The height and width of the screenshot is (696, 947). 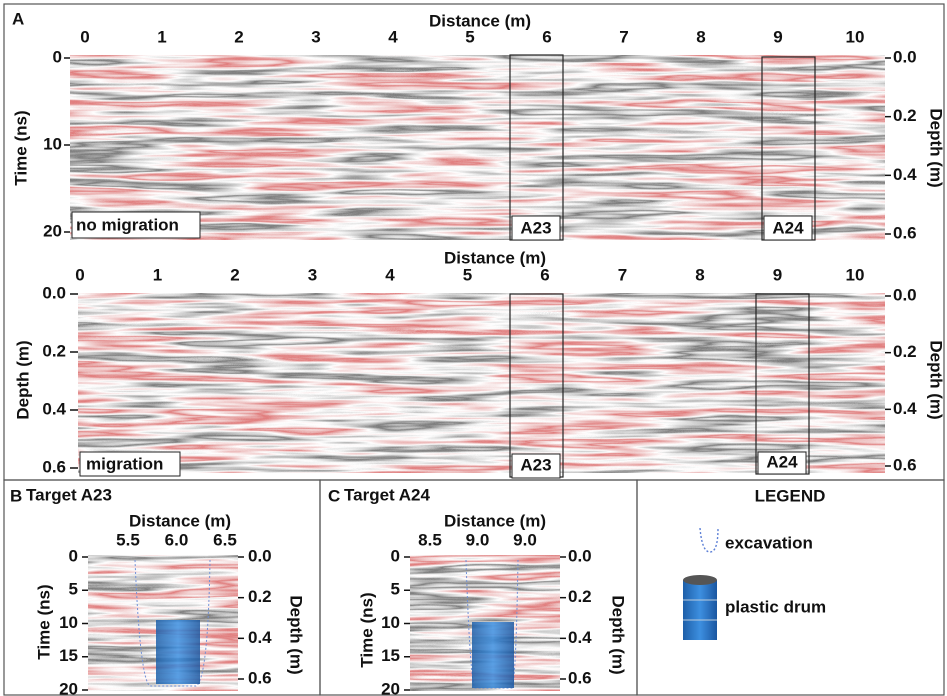 I want to click on panel-label: C, so click(x=334, y=495).